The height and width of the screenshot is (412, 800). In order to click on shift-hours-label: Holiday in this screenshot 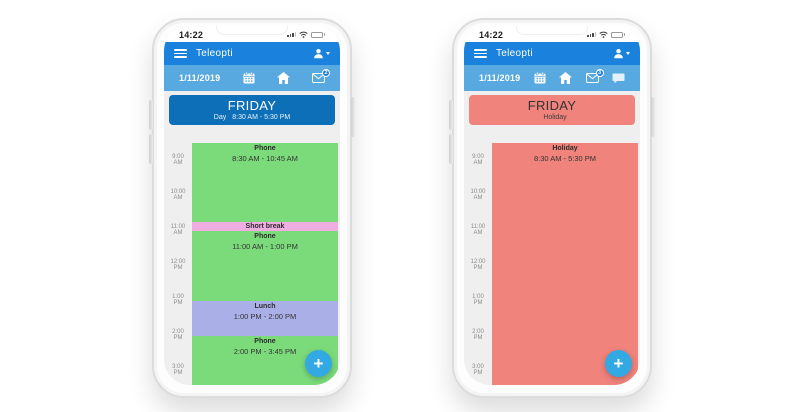, I will do `click(555, 117)`.